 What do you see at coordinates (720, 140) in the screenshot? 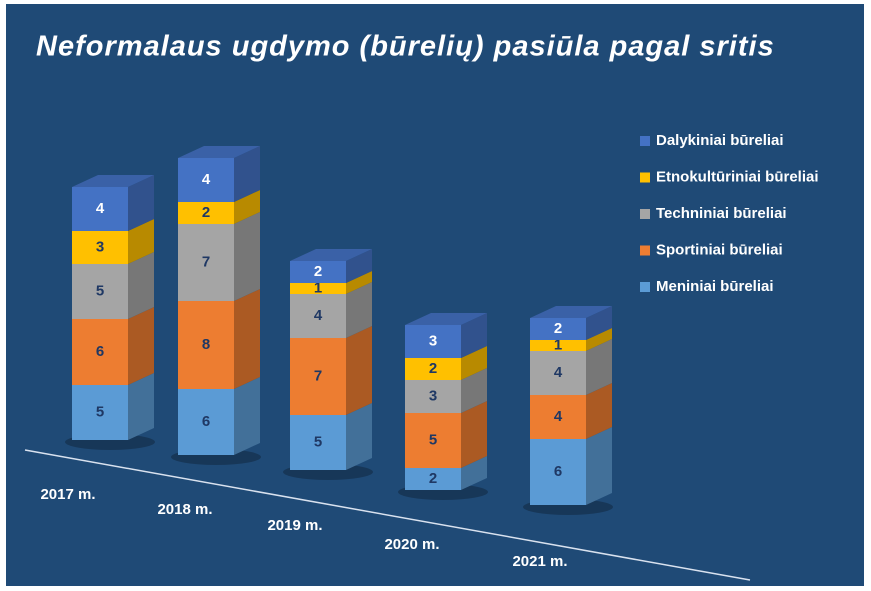
I see `legend-label: Dalykiniai būreliai` at bounding box center [720, 140].